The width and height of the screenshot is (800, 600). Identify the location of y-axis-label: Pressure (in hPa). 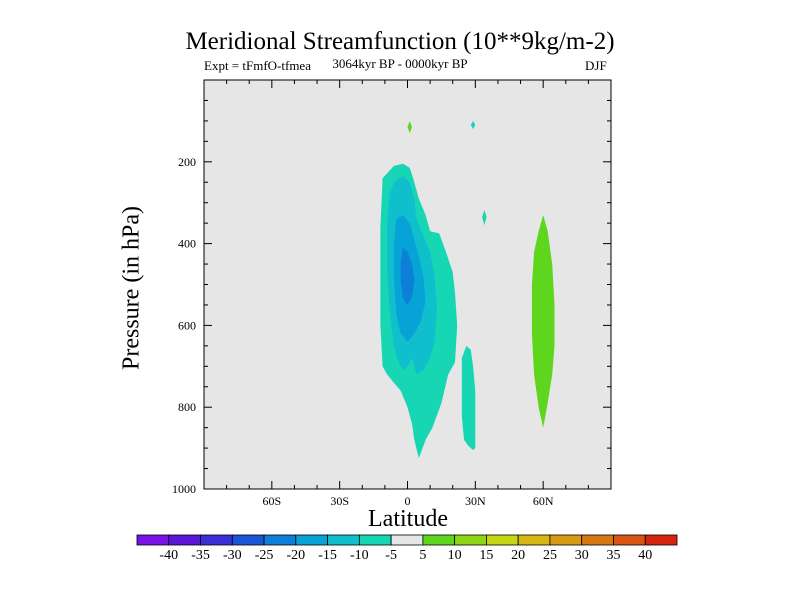
(131, 288).